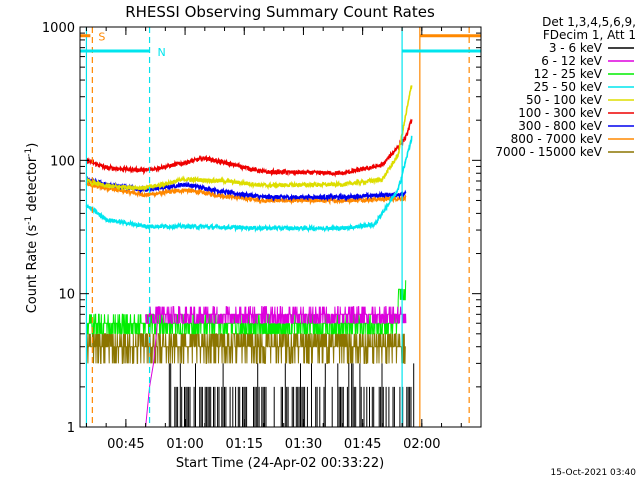  What do you see at coordinates (594, 473) in the screenshot?
I see `footer-date: 15-Oct-2021 03:40` at bounding box center [594, 473].